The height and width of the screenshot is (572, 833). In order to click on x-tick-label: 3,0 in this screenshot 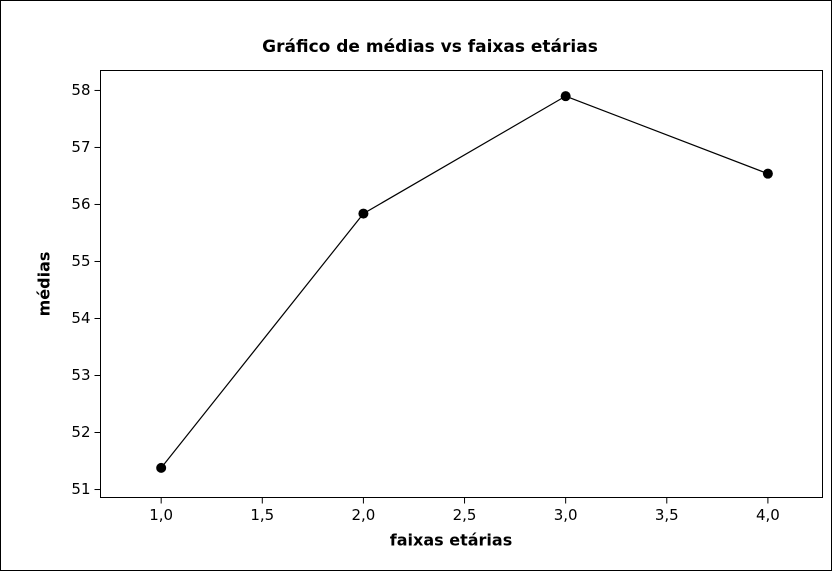, I will do `click(566, 515)`.